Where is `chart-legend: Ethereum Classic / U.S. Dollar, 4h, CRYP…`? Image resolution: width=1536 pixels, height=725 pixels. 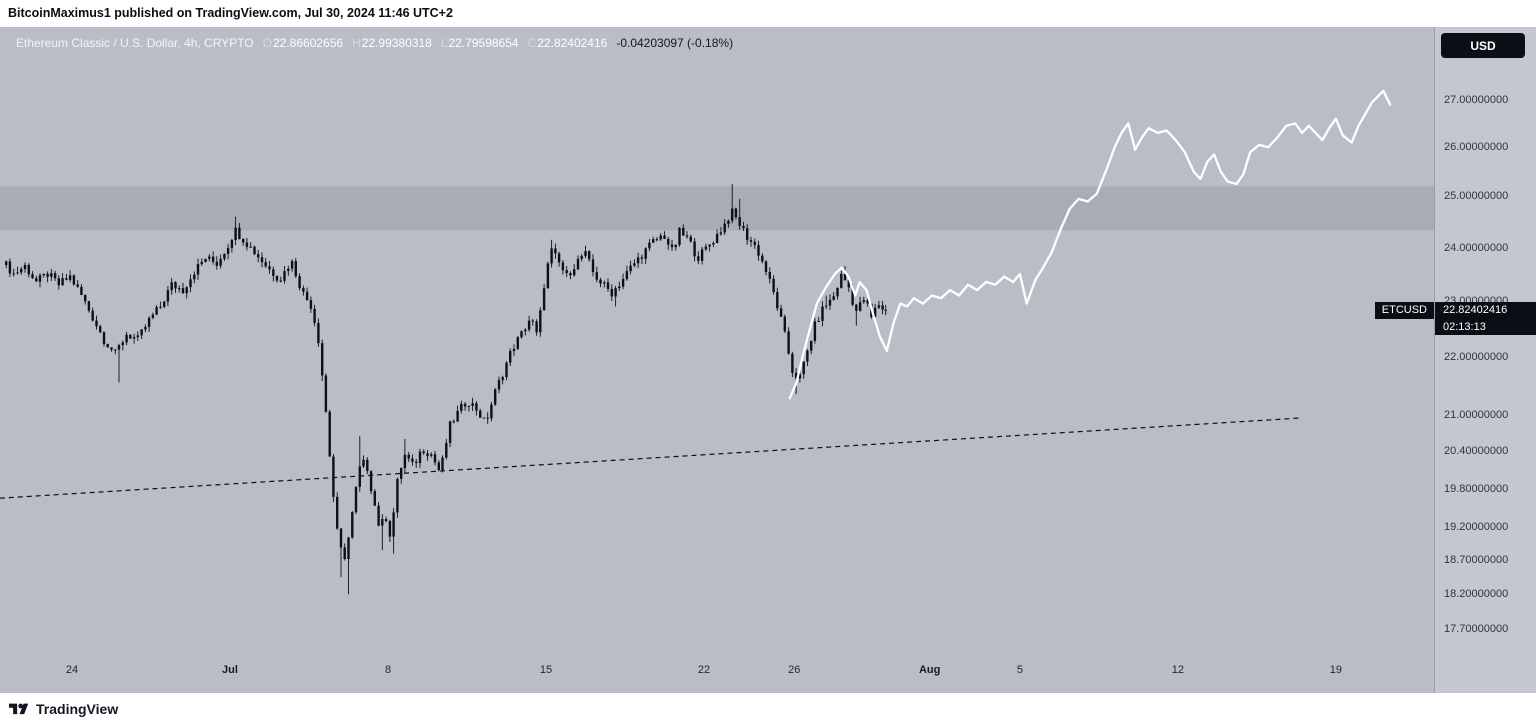 chart-legend: Ethereum Classic / U.S. Dollar, 4h, CRYP… is located at coordinates (374, 43).